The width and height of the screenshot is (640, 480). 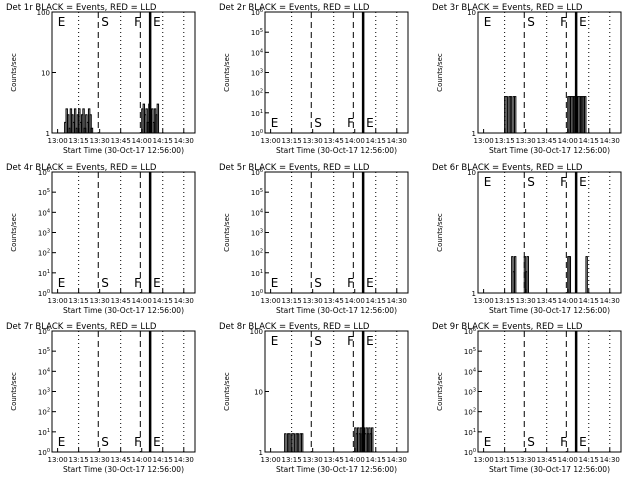 I want to click on y-tick-label: 10², so click(x=257, y=253).